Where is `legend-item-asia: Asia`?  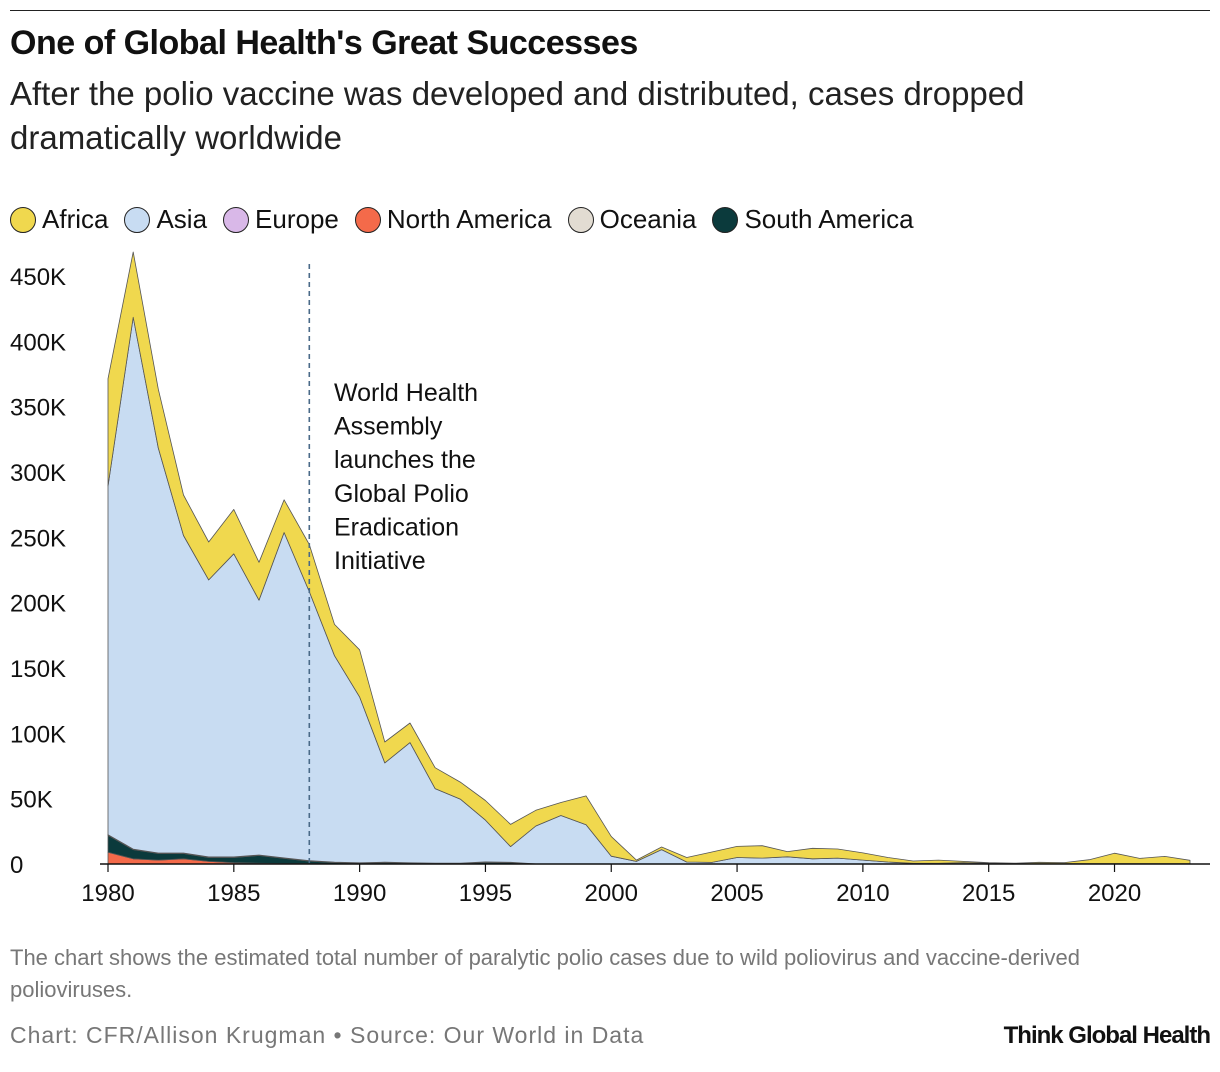 legend-item-asia: Asia is located at coordinates (165, 219).